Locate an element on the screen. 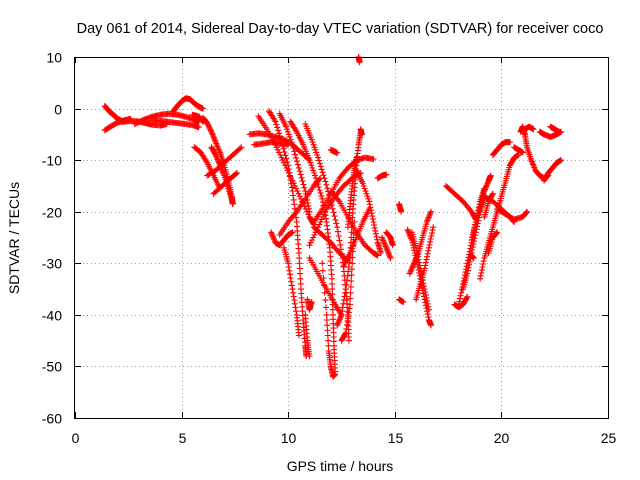 The width and height of the screenshot is (640, 480). y-tick-label: 0 is located at coordinates (58, 110).